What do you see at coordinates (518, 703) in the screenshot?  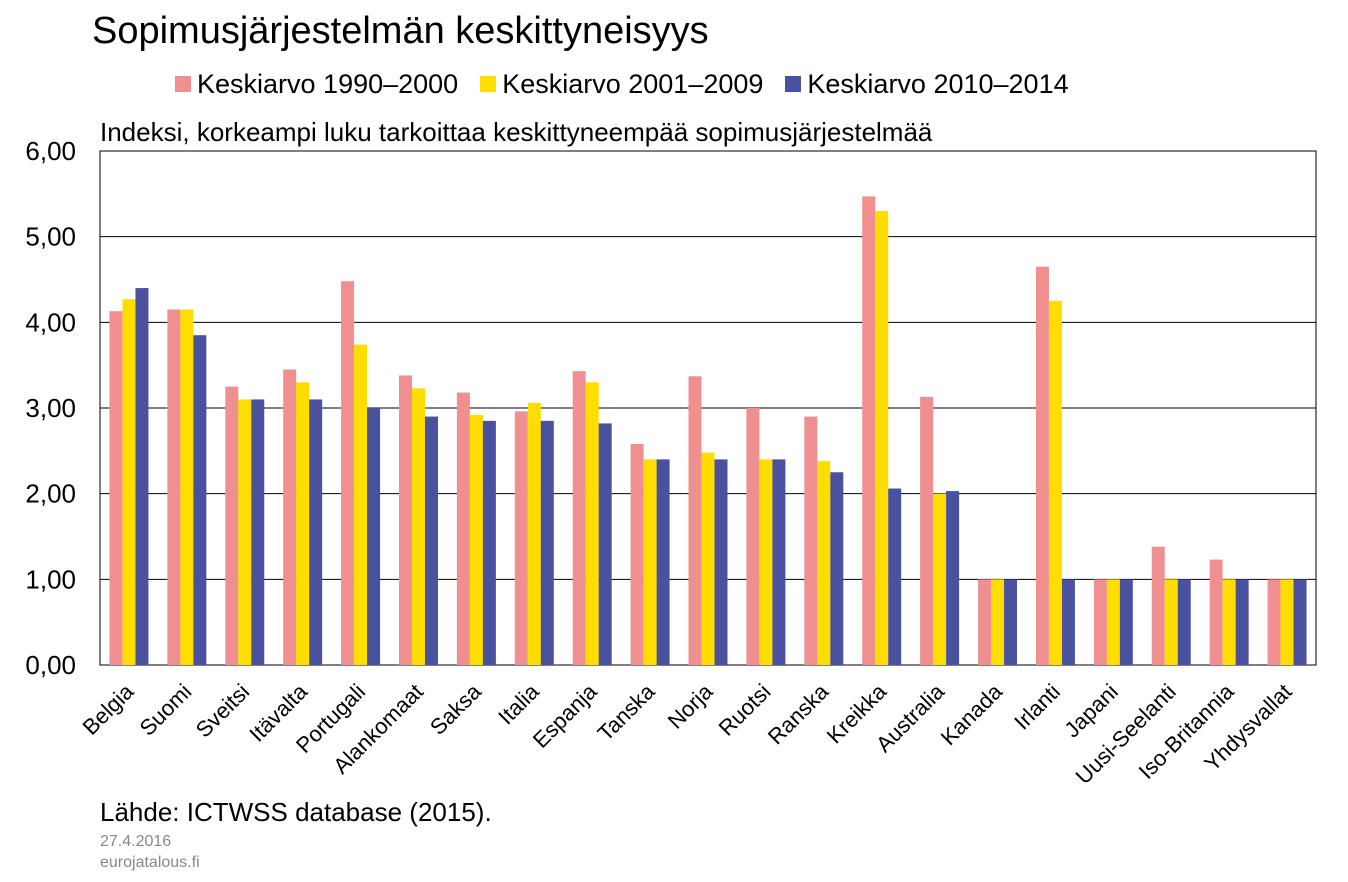 I see `x-tick-label: Italia` at bounding box center [518, 703].